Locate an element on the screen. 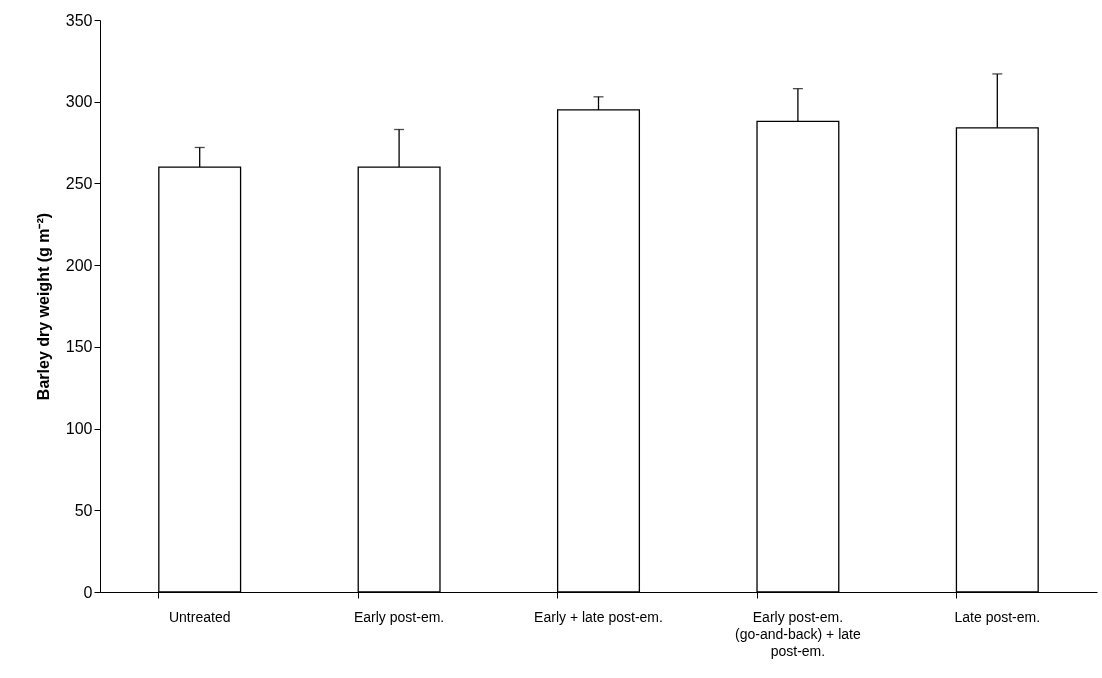 The image size is (1102, 678). y-tick-label: 350 is located at coordinates (79, 20).